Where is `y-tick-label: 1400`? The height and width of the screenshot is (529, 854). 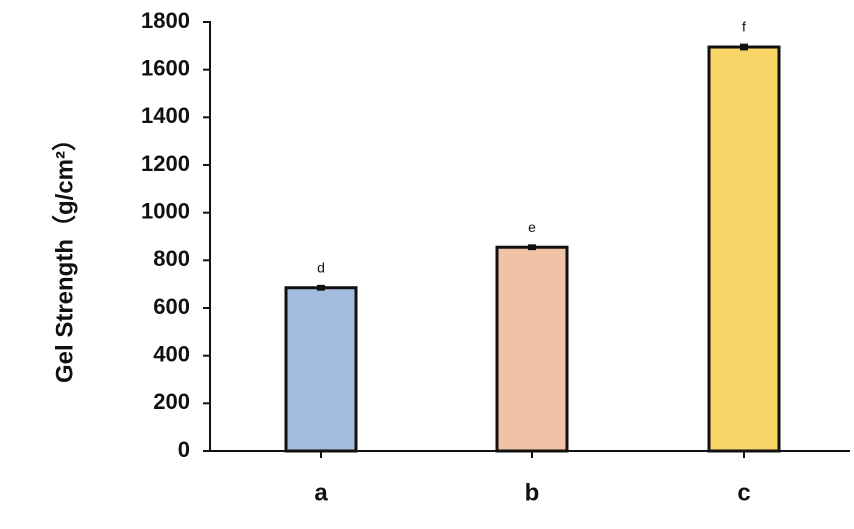
y-tick-label: 1400 is located at coordinates (165, 115).